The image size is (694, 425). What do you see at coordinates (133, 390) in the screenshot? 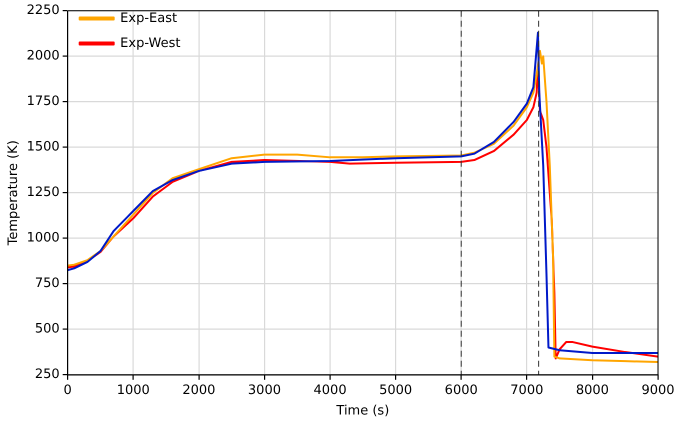
I see `x-tick-label: 1000` at bounding box center [133, 390].